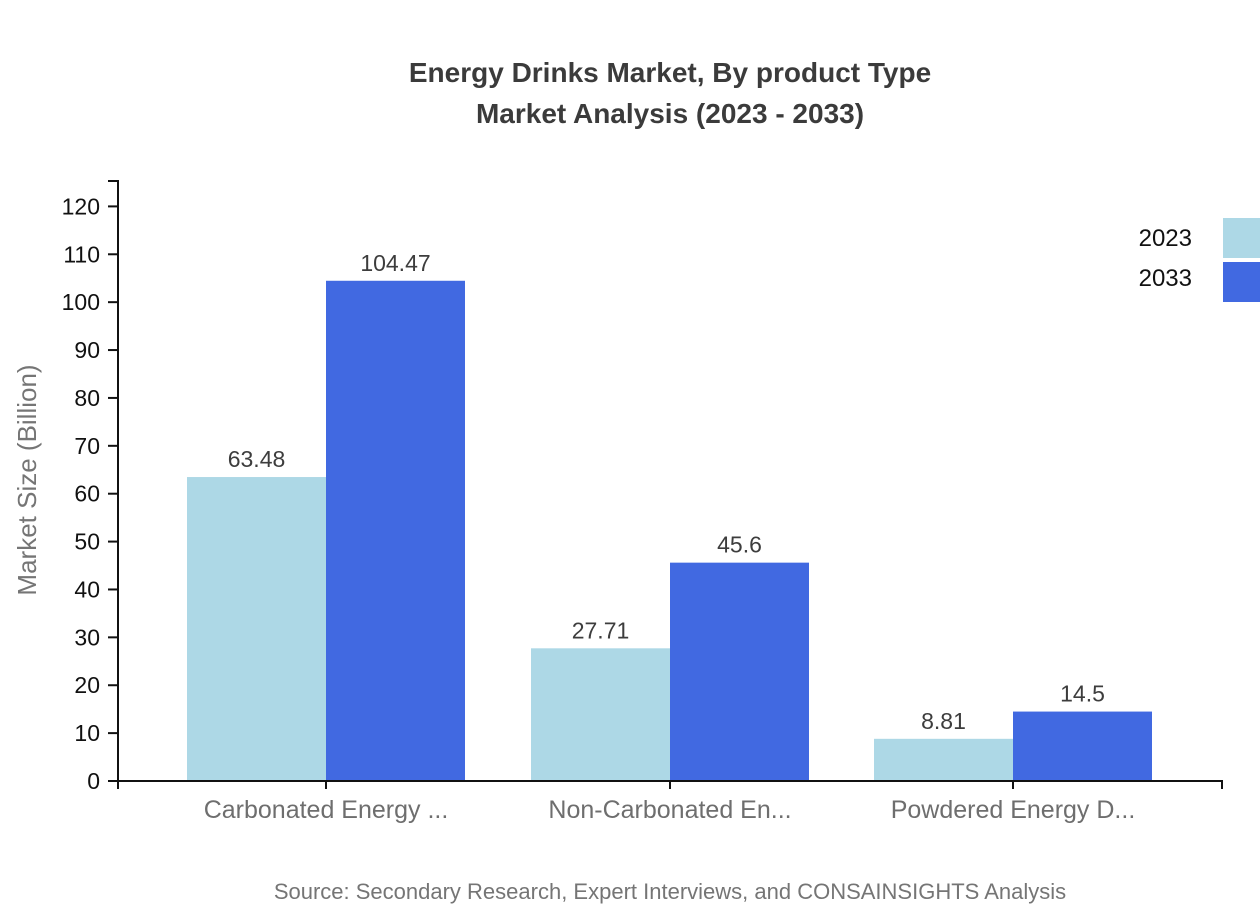 Image resolution: width=1260 pixels, height=920 pixels. I want to click on value-label-2023-category-0: 63.48, so click(257, 459).